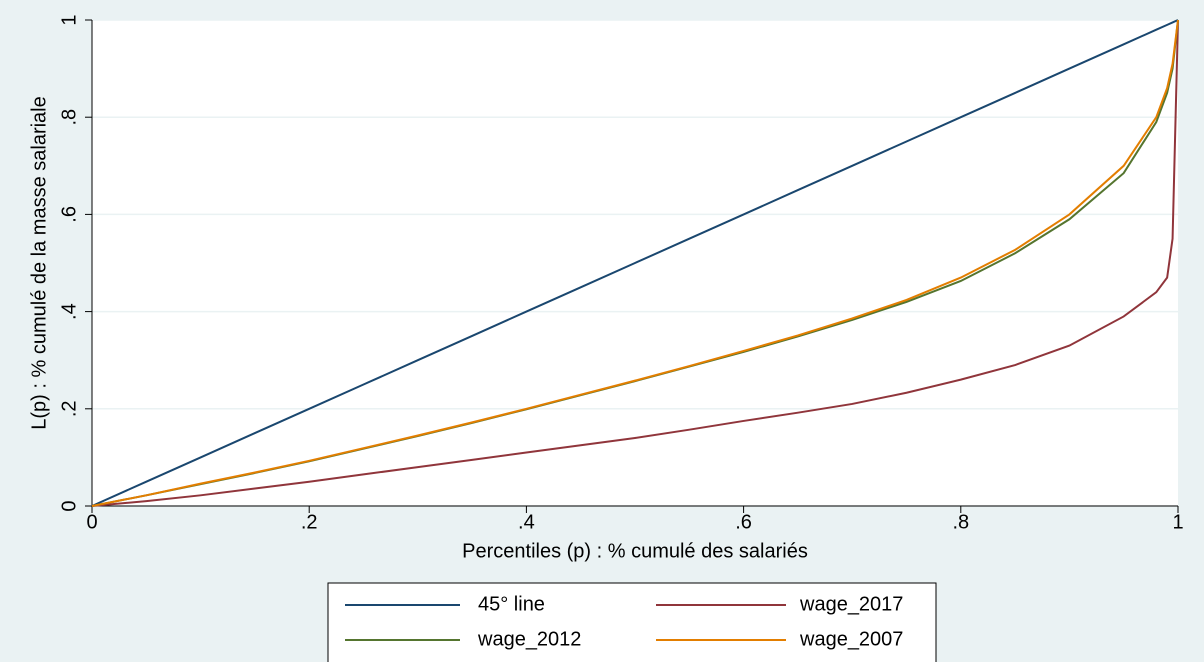  Describe the element at coordinates (851, 639) in the screenshot. I see `legend-label: wage_2007` at that location.